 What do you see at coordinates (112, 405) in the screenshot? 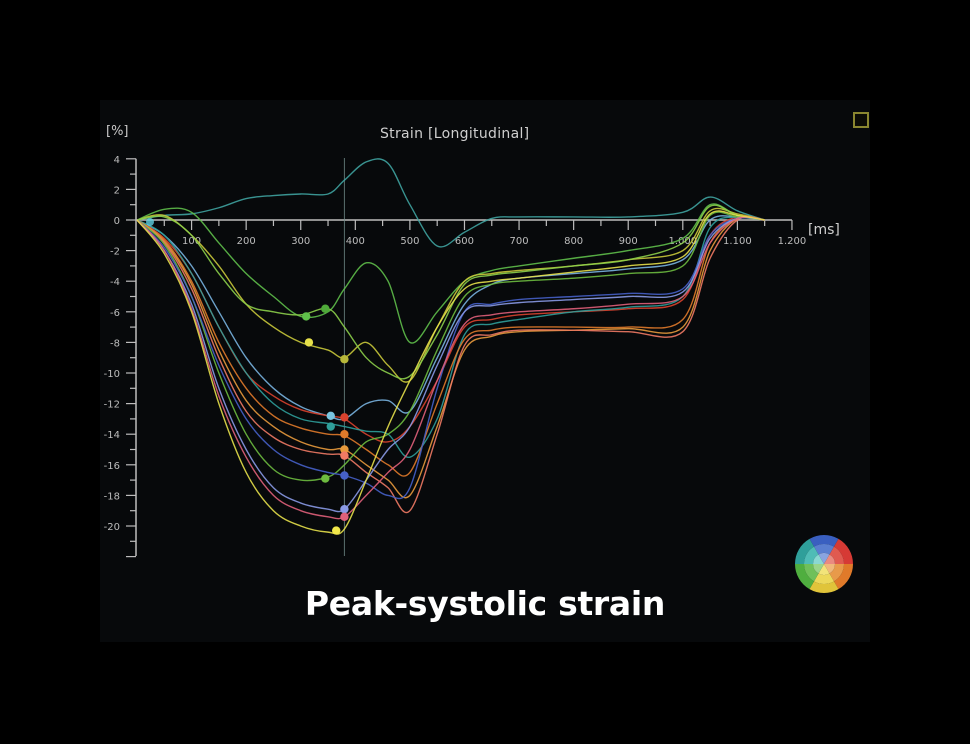
I see `y-tick-label: -12` at bounding box center [112, 405].